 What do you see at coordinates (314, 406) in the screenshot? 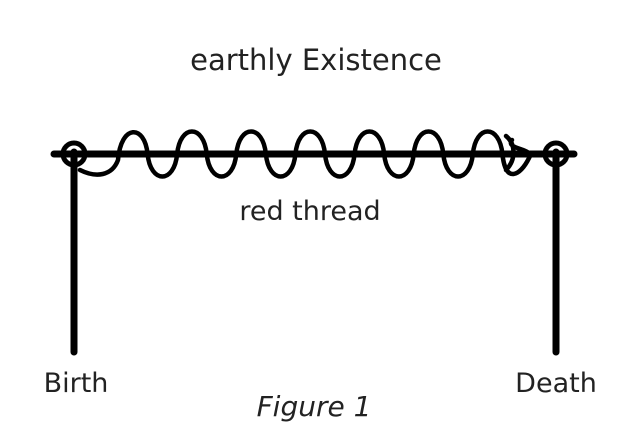
I see `figure-caption: Figure 1` at bounding box center [314, 406].